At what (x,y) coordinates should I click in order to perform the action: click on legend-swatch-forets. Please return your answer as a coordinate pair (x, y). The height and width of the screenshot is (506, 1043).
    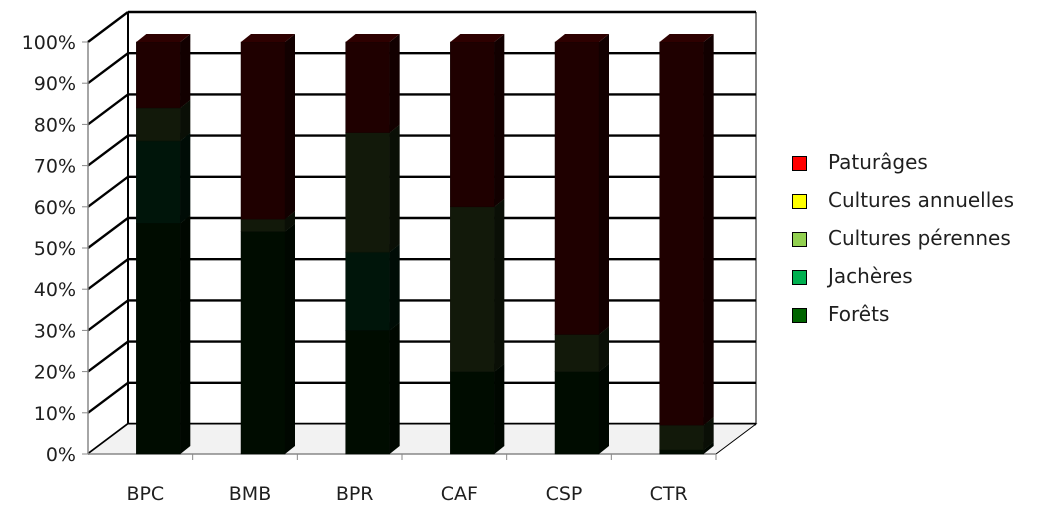
    Looking at the image, I should click on (799, 315).